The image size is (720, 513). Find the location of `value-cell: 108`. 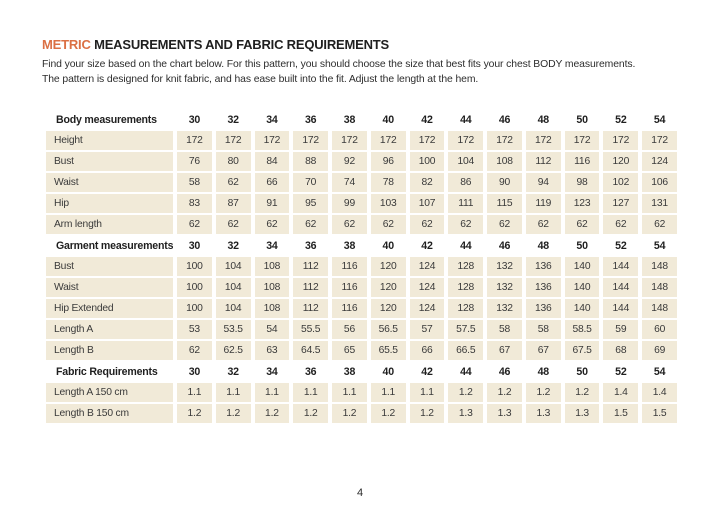

value-cell: 108 is located at coordinates (272, 287).